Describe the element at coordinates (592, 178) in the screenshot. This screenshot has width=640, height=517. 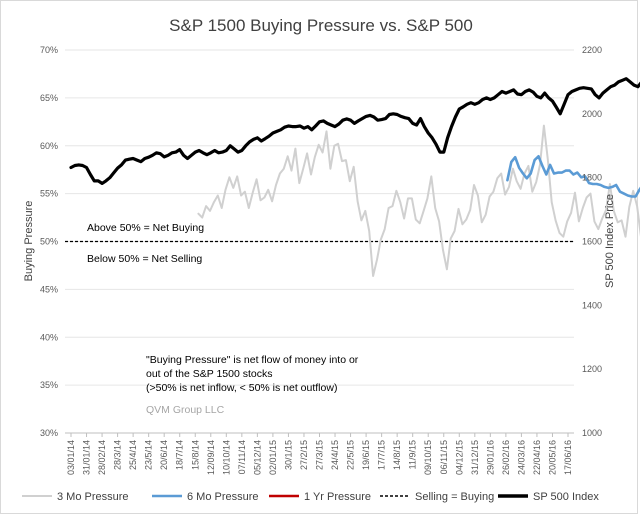
I see `y2-tick-label: 1800` at that location.